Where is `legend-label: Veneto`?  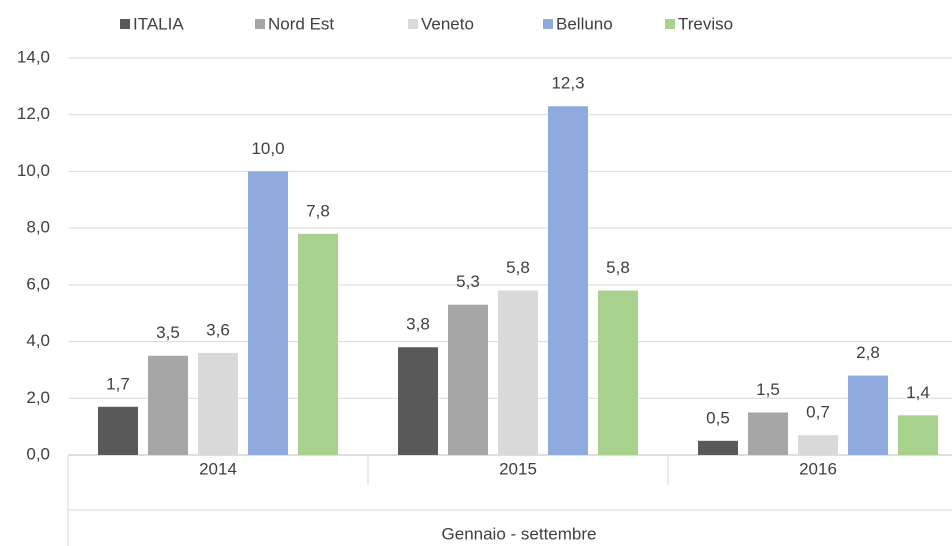 legend-label: Veneto is located at coordinates (447, 23).